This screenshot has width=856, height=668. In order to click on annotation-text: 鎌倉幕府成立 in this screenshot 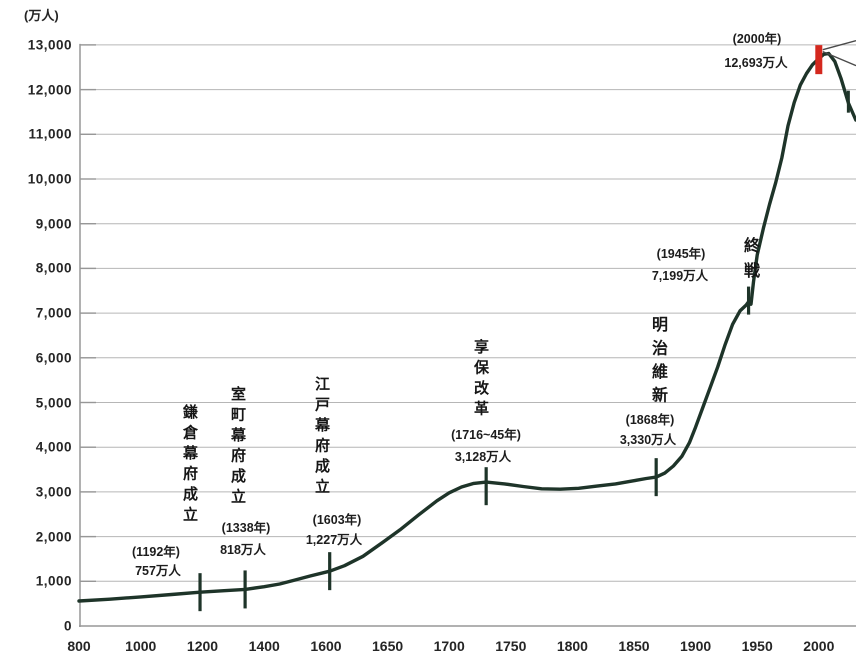, I will do `click(189, 465)`.